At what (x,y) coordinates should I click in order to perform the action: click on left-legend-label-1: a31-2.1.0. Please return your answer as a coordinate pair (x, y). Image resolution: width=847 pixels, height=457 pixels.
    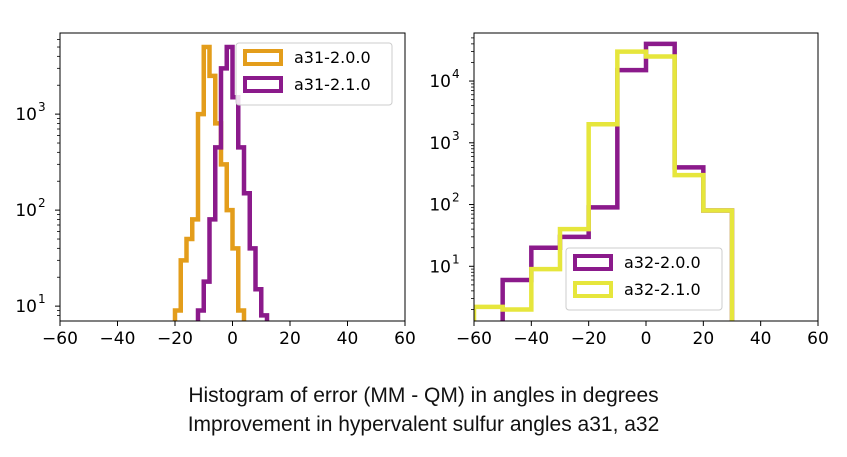
    Looking at the image, I should click on (332, 84).